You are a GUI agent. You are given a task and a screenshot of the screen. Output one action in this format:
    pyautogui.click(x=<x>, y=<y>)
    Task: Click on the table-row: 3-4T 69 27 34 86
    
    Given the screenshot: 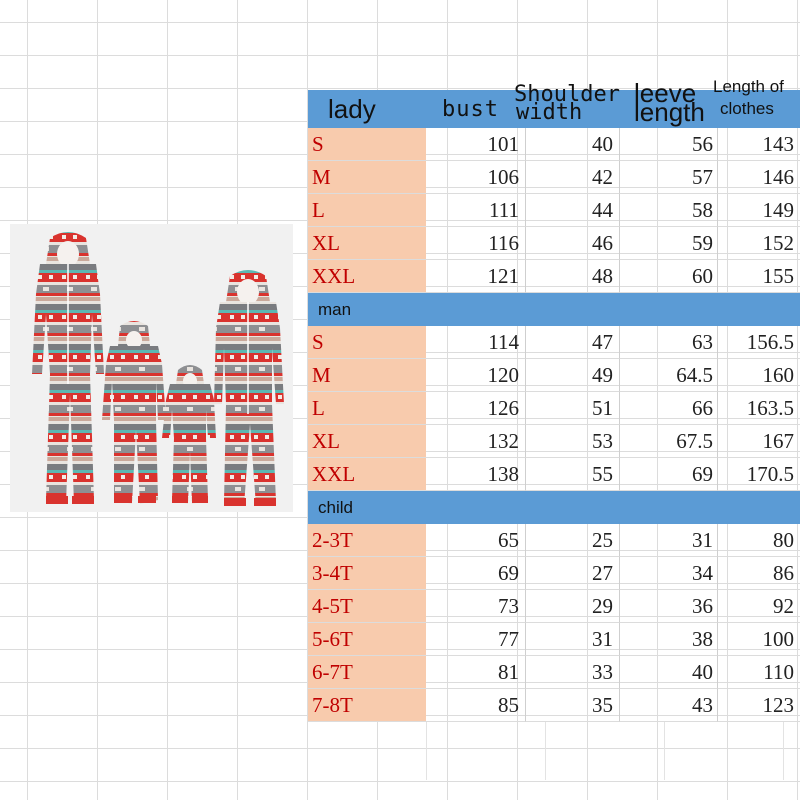 What is the action you would take?
    pyautogui.click(x=554, y=573)
    